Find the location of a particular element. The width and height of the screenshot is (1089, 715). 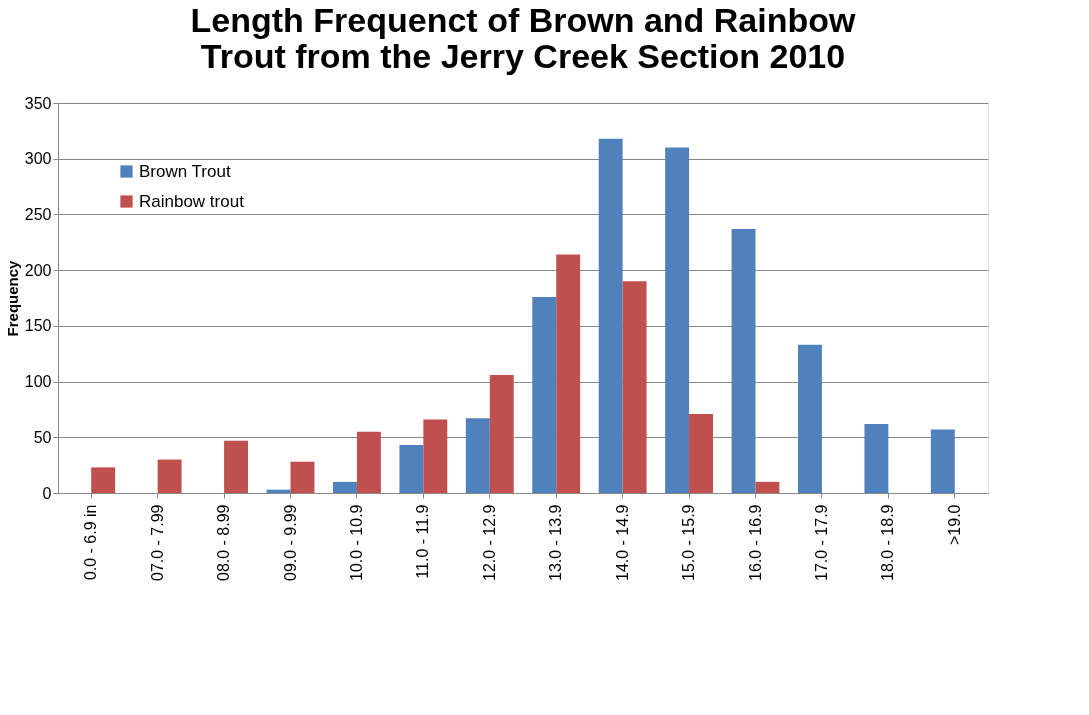

x-tick-label: 14.0 - 14.9 is located at coordinates (622, 542).